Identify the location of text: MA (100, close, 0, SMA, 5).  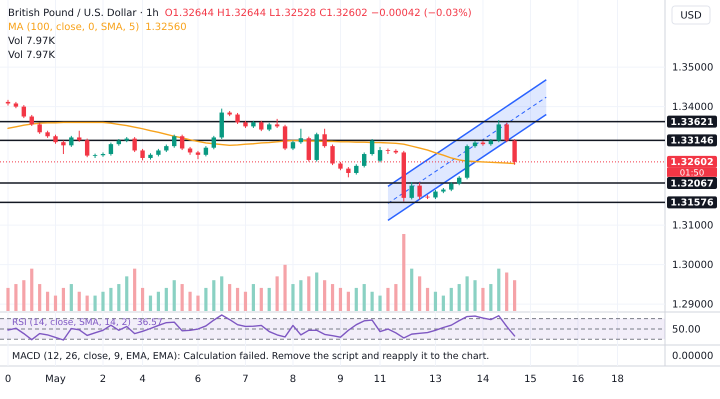
(74, 27).